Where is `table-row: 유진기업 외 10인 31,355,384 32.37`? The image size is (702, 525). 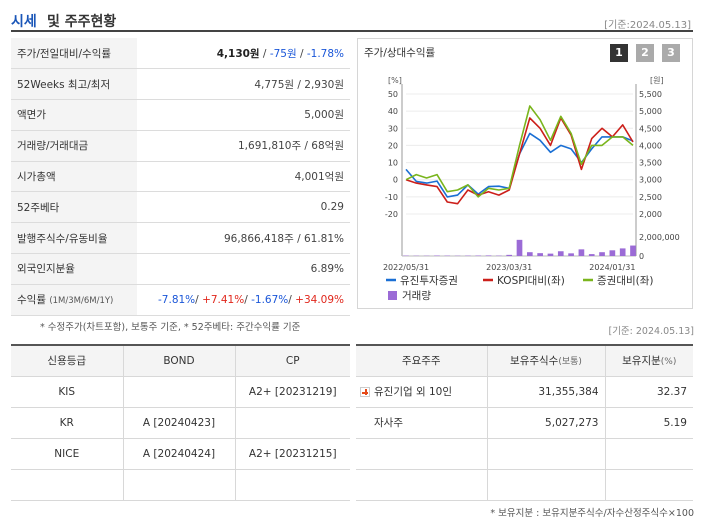 table-row: 유진기업 외 10인 31,355,384 32.37 is located at coordinates (524, 392).